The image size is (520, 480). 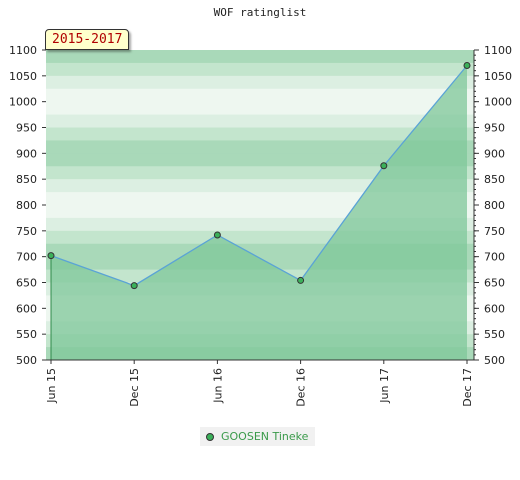 I want to click on legend-marker-icon, so click(x=210, y=436).